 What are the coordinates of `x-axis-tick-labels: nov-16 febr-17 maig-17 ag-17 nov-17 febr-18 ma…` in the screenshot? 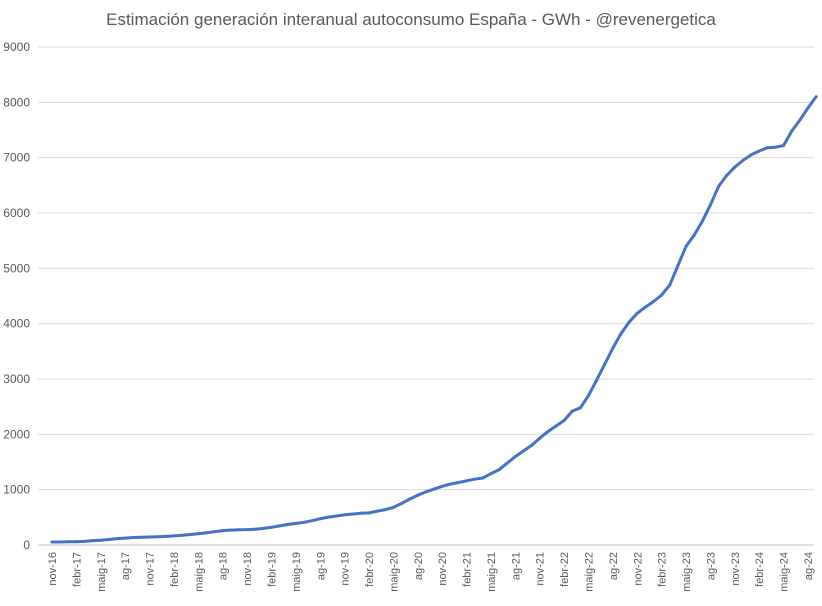 It's located at (431, 572).